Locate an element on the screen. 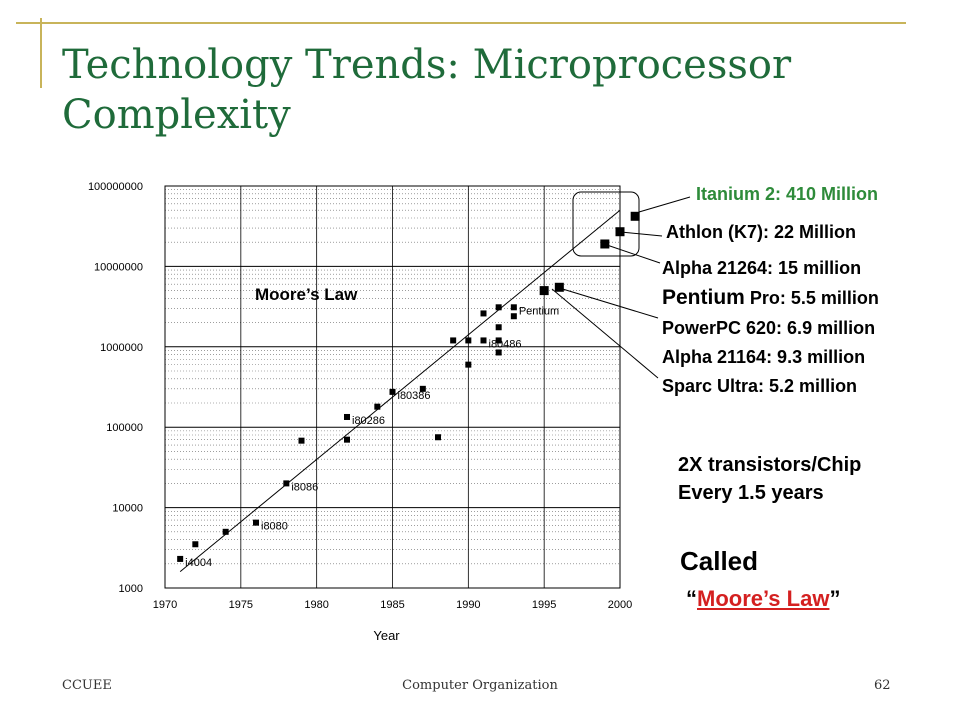  callout-alpha-21264: Alpha 21264: 15 million is located at coordinates (762, 268).